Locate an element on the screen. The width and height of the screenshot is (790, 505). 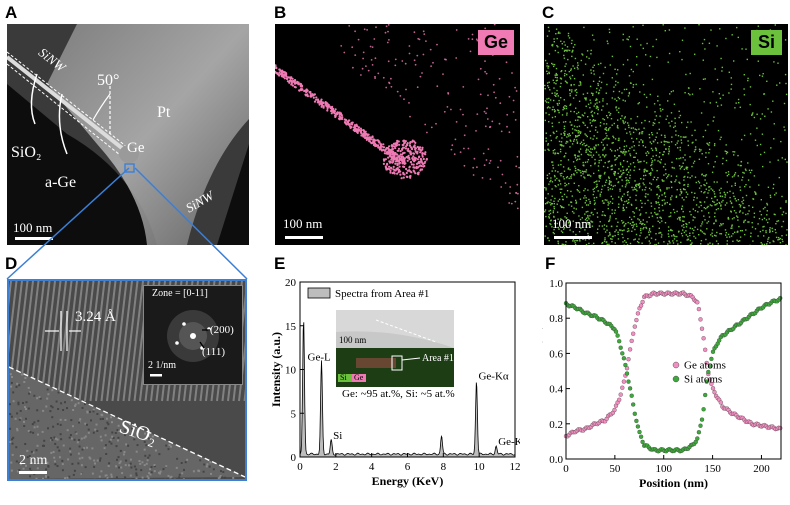
si-signal-dots is located at coordinates (666, 134).